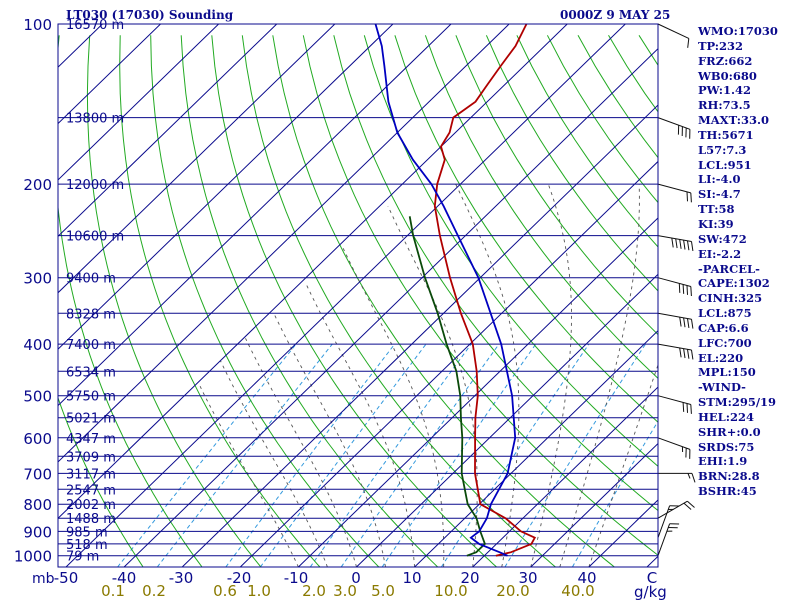 The height and width of the screenshot is (600, 800). What do you see at coordinates (95, 25) in the screenshot?
I see `height-level-label: 16570 m` at bounding box center [95, 25].